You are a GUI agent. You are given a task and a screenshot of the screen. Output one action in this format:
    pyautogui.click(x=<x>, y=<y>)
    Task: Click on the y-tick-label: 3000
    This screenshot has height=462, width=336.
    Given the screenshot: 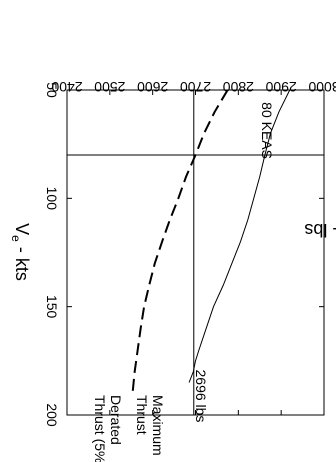 What is the action you would take?
    pyautogui.click(x=322, y=87)
    